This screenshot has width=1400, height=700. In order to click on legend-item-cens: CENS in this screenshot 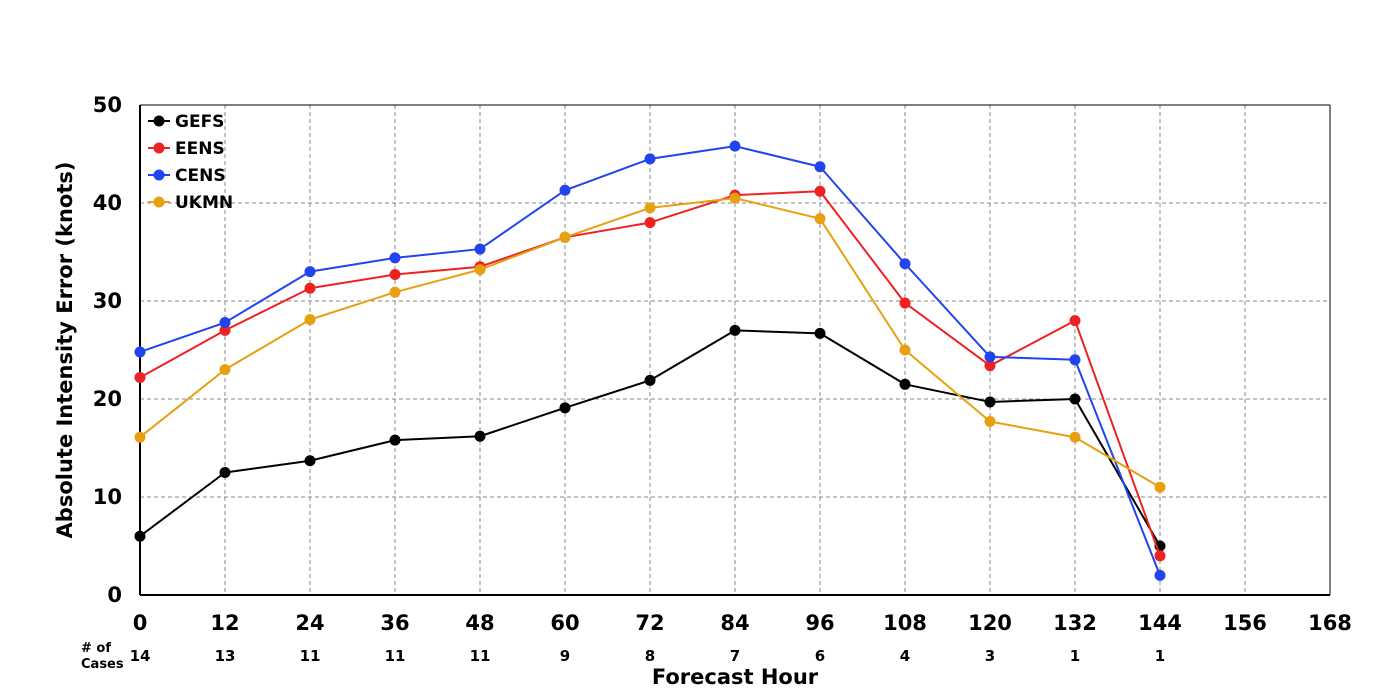, I will do `click(187, 176)`.